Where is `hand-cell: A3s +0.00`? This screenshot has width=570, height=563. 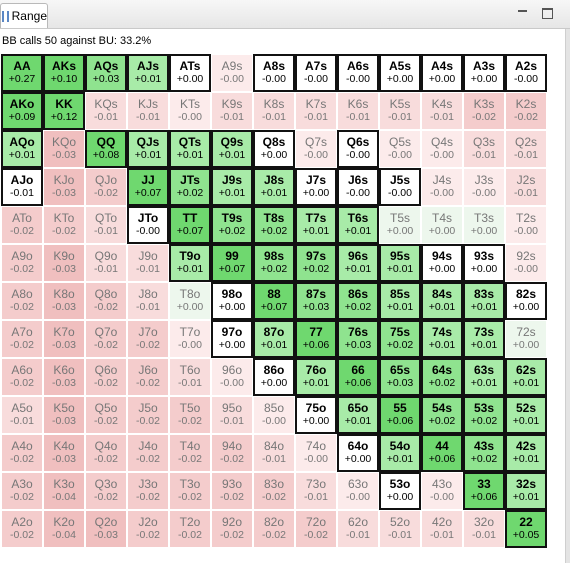 hand-cell: A3s +0.00 is located at coordinates (484, 73).